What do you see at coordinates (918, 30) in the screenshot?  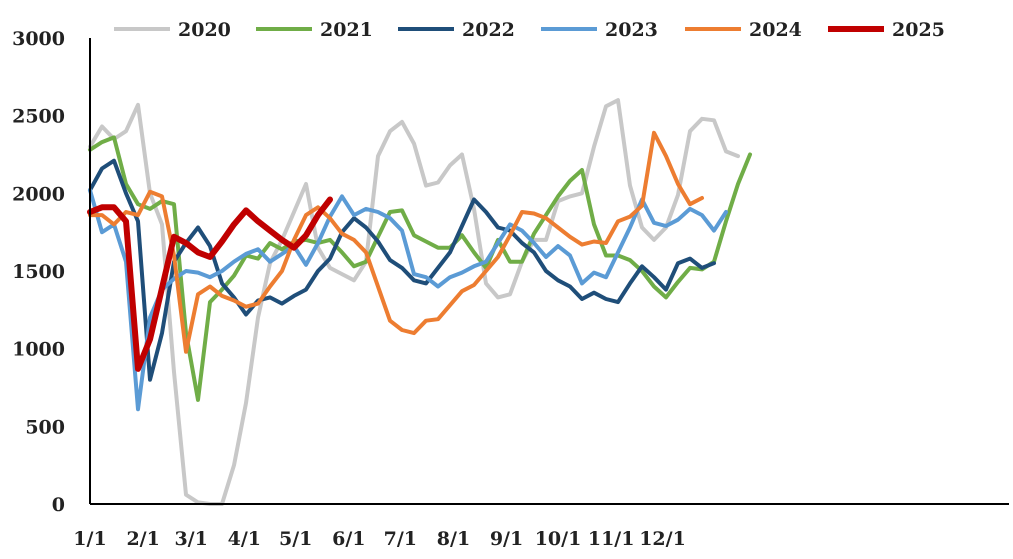 I see `legend-label: 2025` at bounding box center [918, 30].